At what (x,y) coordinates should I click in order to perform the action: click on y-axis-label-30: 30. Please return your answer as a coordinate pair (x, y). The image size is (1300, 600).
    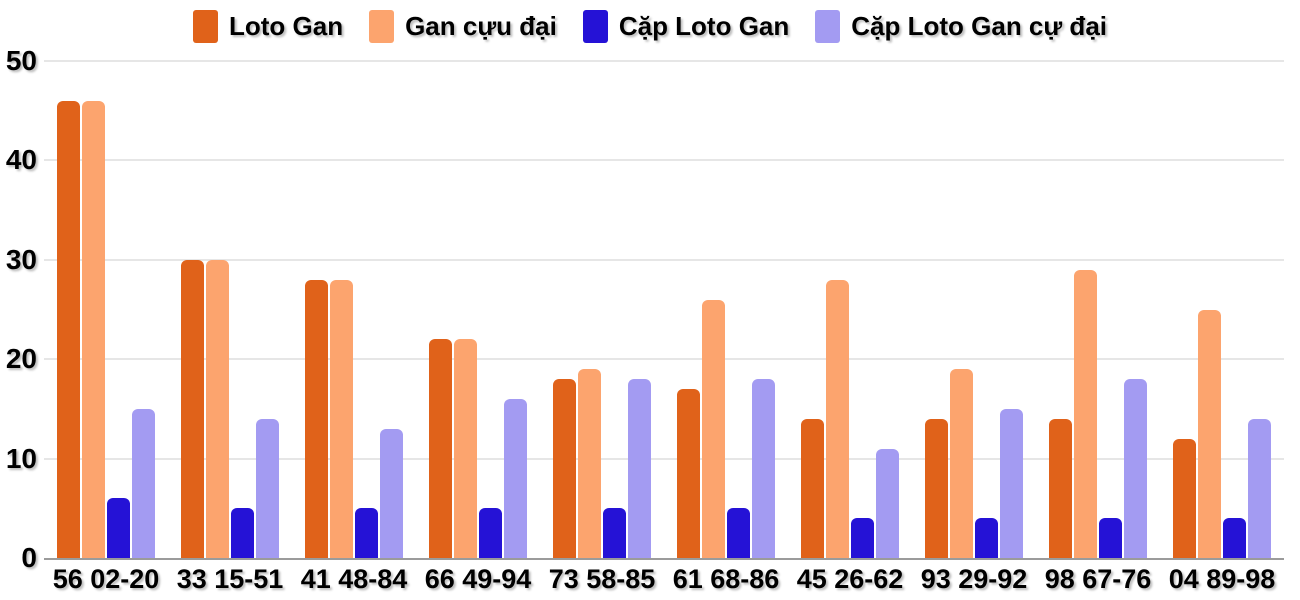
    Looking at the image, I should click on (21, 259).